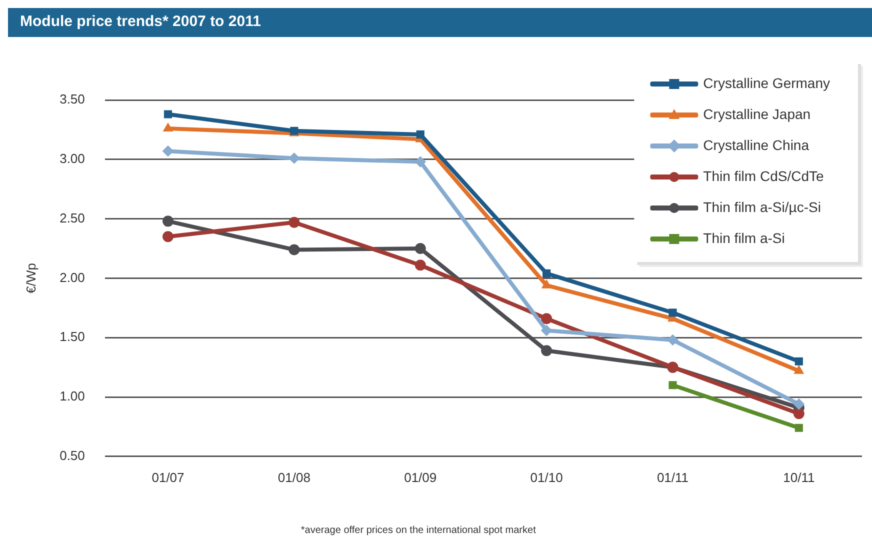 This screenshot has width=872, height=544. What do you see at coordinates (72, 158) in the screenshot?
I see `y-tick-label: 3.00` at bounding box center [72, 158].